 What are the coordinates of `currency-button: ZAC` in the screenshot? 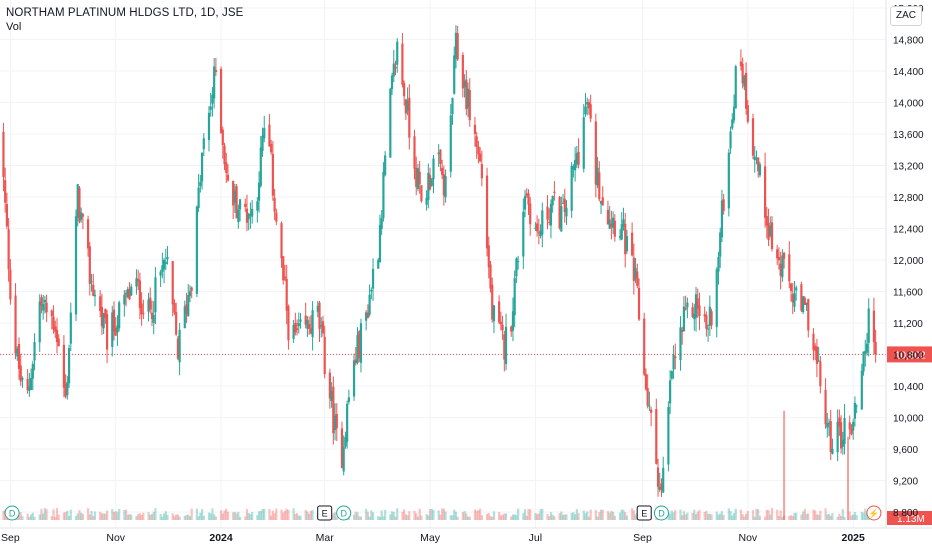 It's located at (906, 16).